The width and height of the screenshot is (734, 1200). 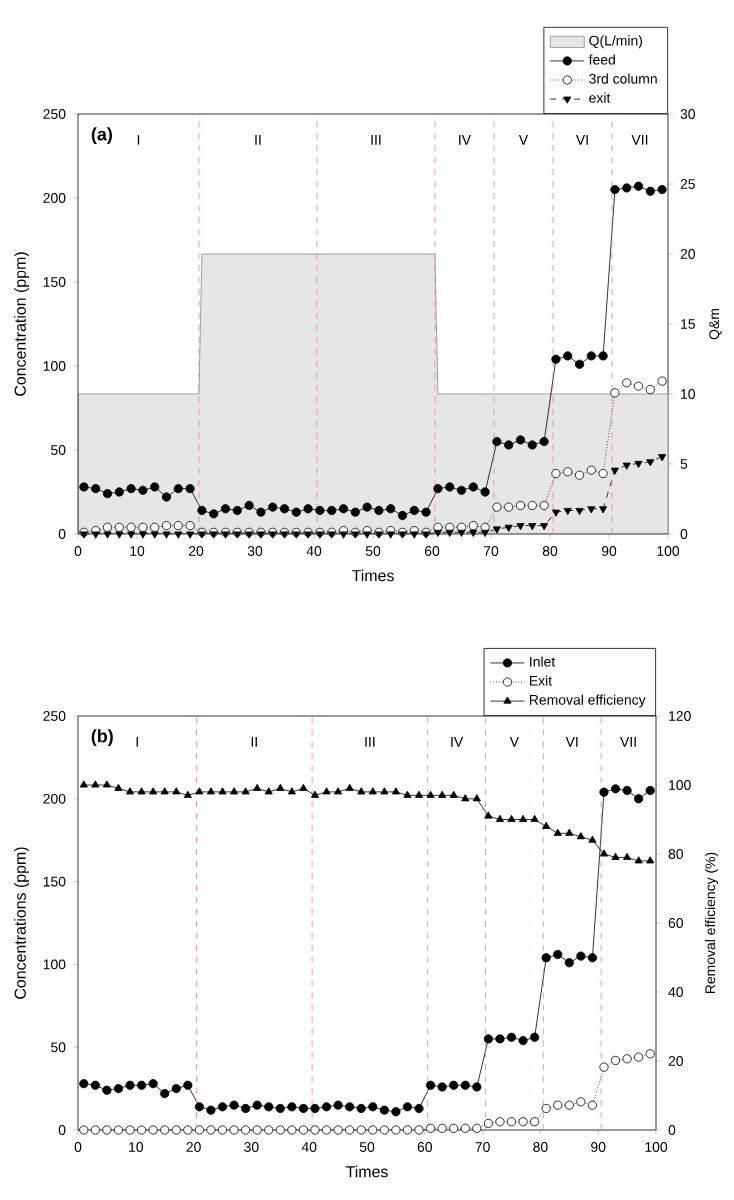 What do you see at coordinates (101, 136) in the screenshot?
I see `annotation: (a)` at bounding box center [101, 136].